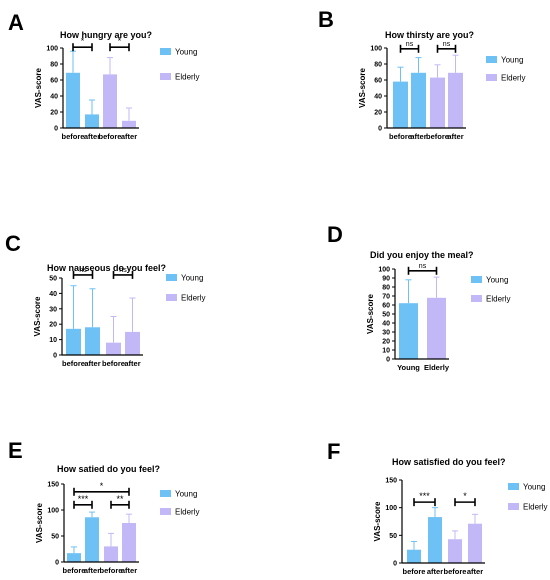 The height and width of the screenshot is (580, 550). I want to click on chart-title: How hungry are you?, so click(106, 35).